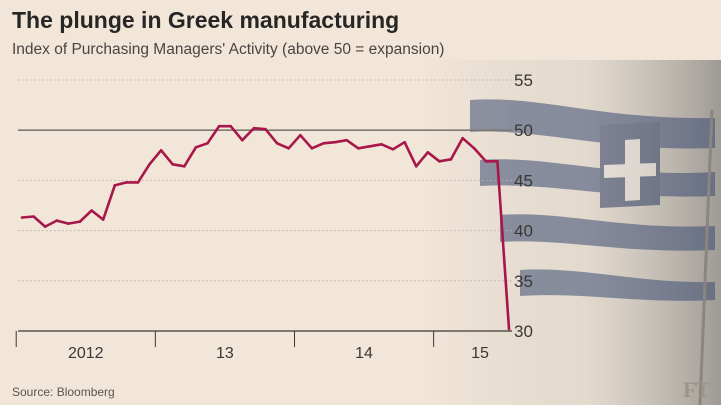  Describe the element at coordinates (86, 353) in the screenshot. I see `x-tick-label: 2012` at that location.